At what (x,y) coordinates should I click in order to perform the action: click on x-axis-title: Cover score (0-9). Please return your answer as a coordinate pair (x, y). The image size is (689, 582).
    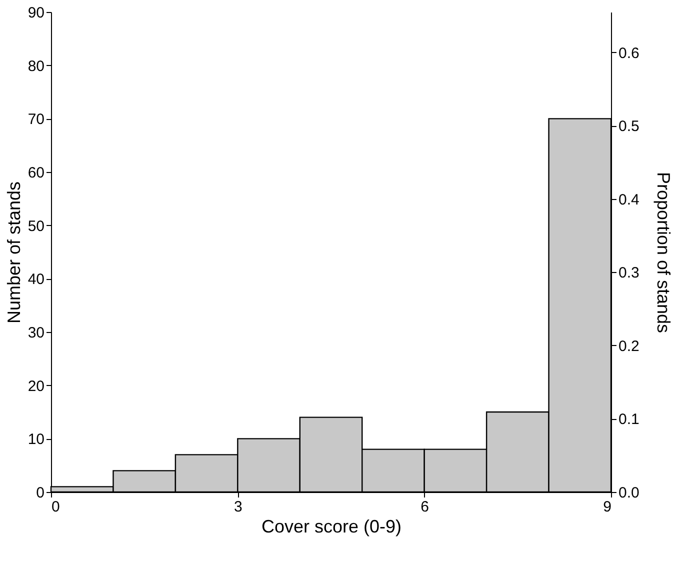
    Looking at the image, I should click on (331, 526).